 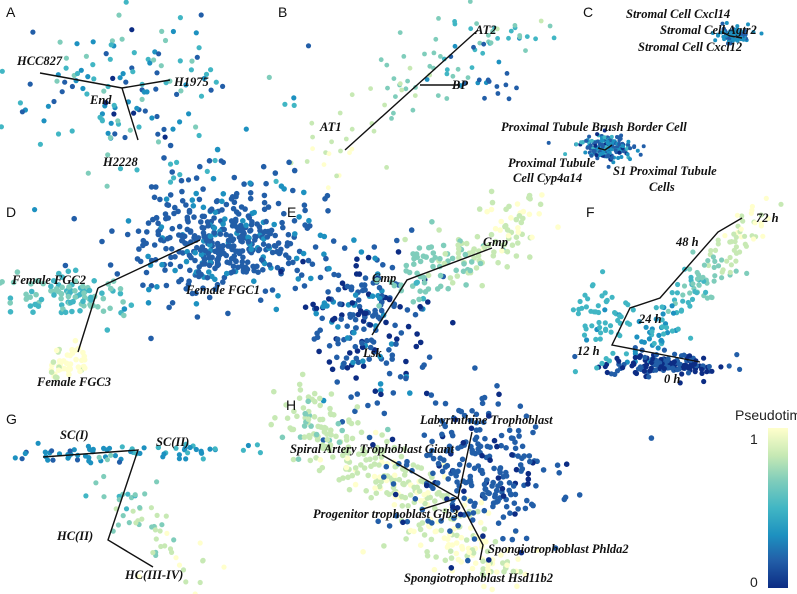 I want to click on trajectory-h, so click(x=432, y=507).